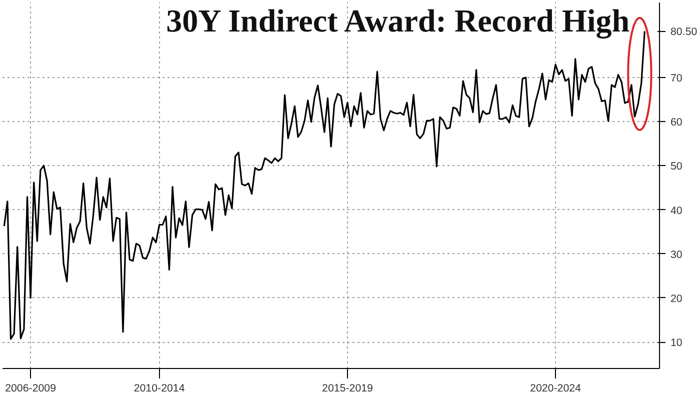 This screenshot has height=394, width=700. Describe the element at coordinates (676, 343) in the screenshot. I see `y-tick-label: 10` at that location.